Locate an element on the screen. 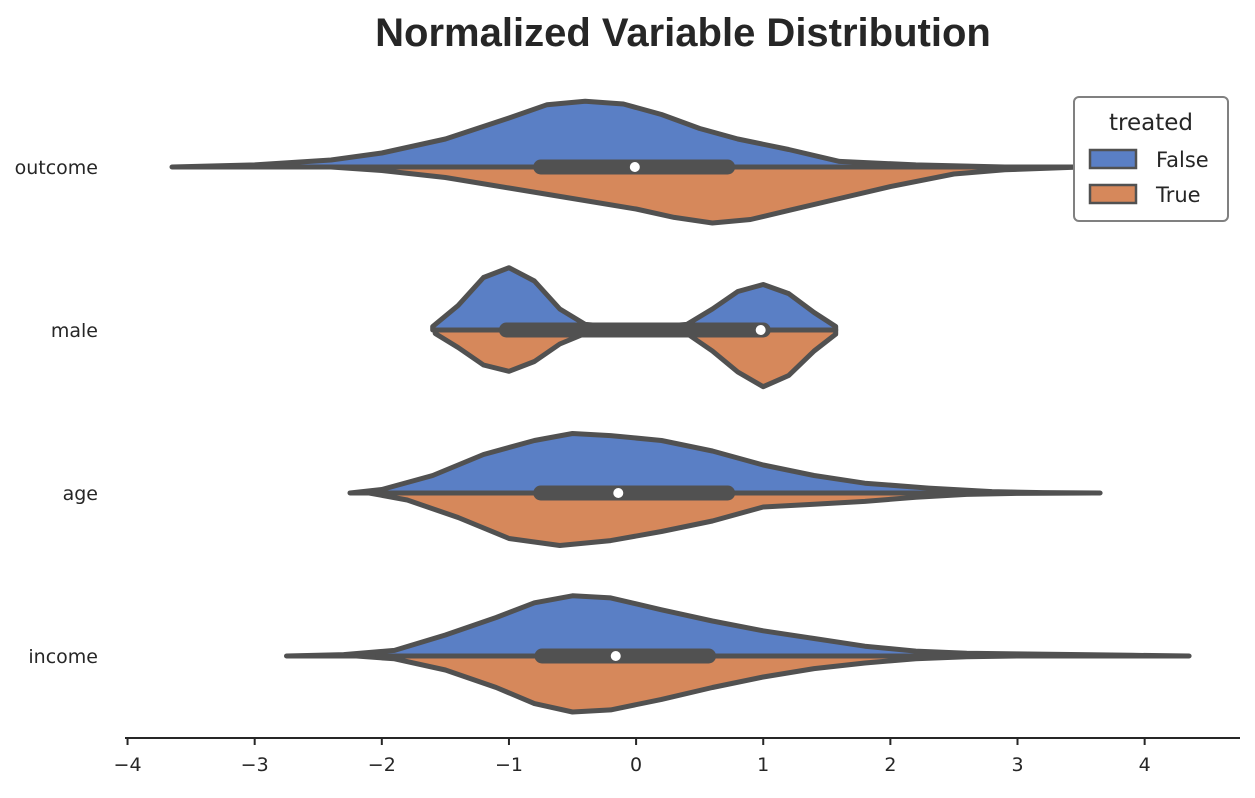 The image size is (1255, 798). legend-swatch-false is located at coordinates (1113, 159).